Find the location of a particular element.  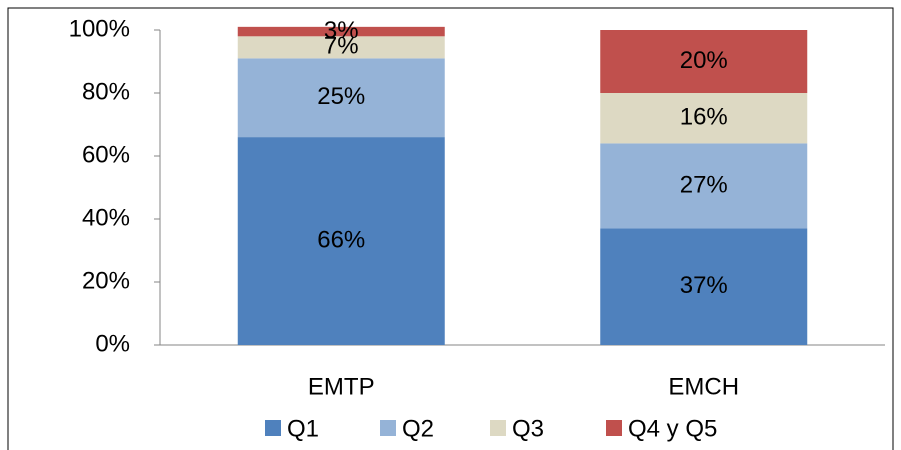

data-label: 20% is located at coordinates (704, 60).